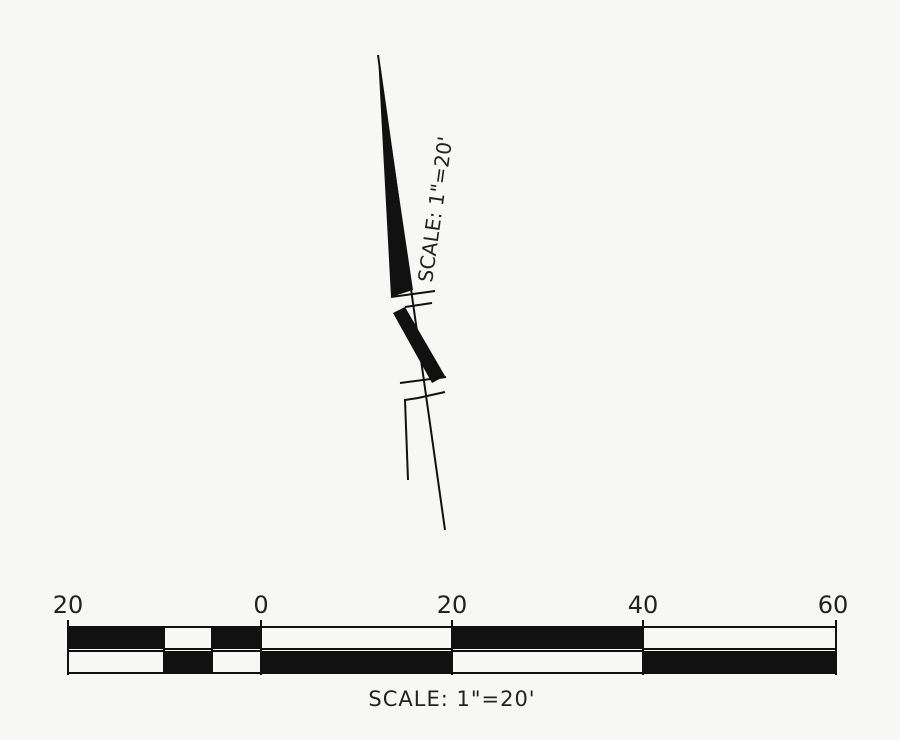 The width and height of the screenshot is (900, 740). Describe the element at coordinates (419, 345) in the screenshot. I see `north-arrow-band` at that location.